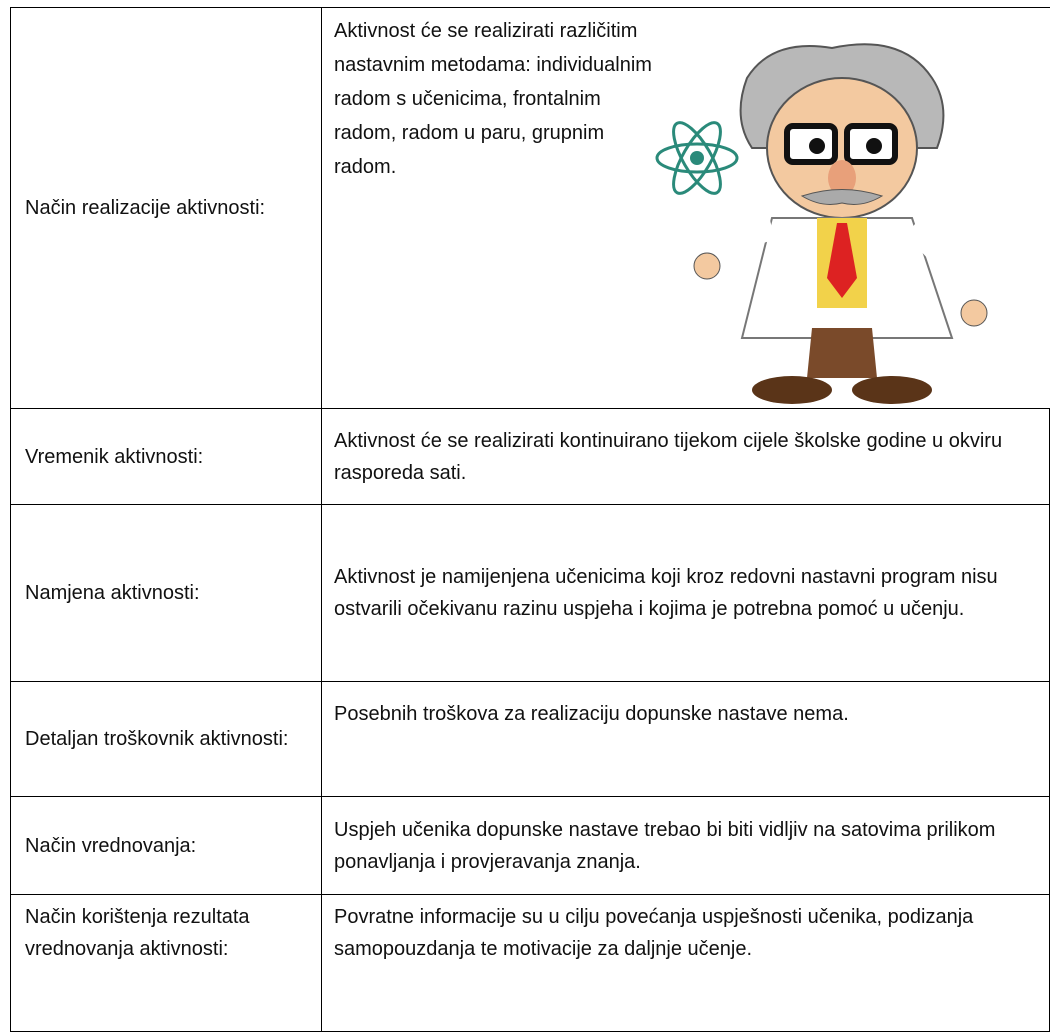 Image resolution: width=1060 pixels, height=1032 pixels. What do you see at coordinates (821, 223) in the screenshot?
I see `scientist-illustration` at bounding box center [821, 223].